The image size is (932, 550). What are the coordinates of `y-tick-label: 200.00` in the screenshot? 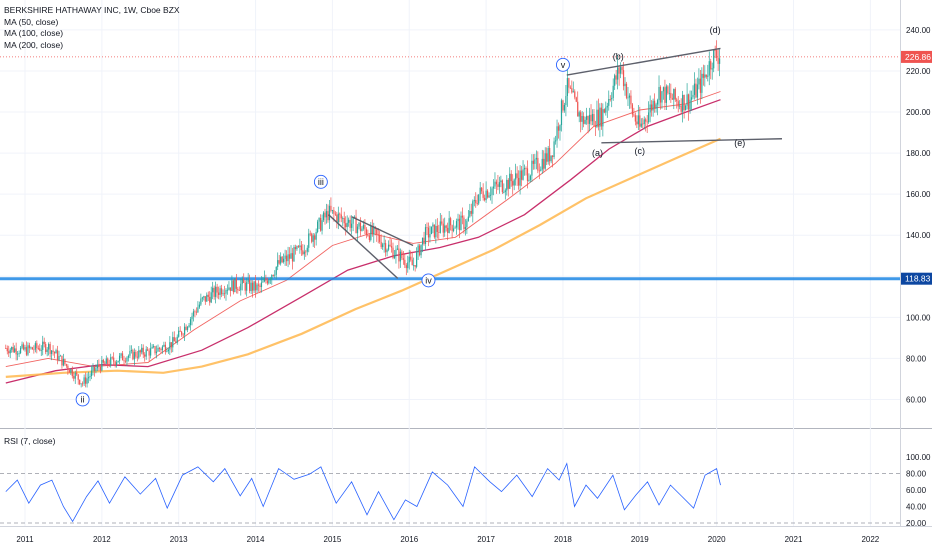 It's located at (918, 112).